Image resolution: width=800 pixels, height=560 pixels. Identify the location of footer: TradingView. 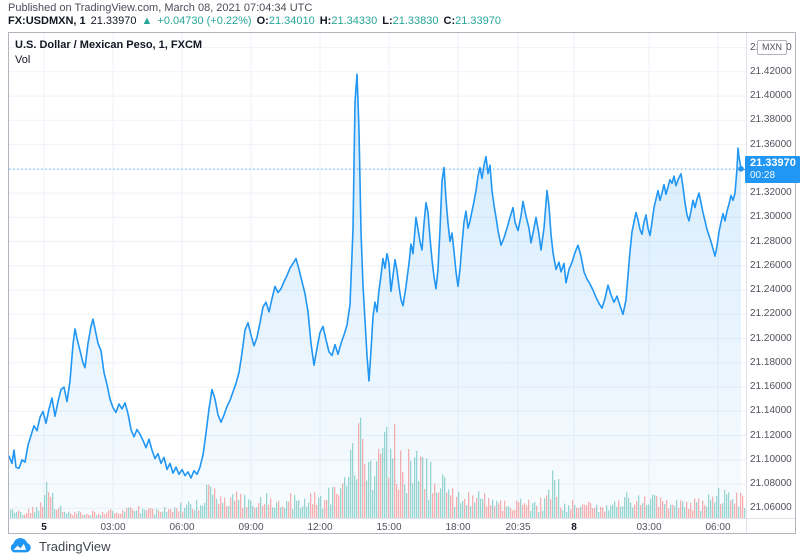
(59, 546).